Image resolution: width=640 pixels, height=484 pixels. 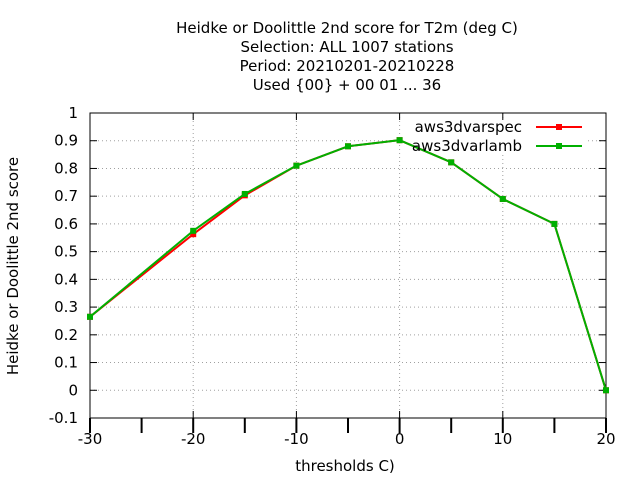 What do you see at coordinates (66, 168) in the screenshot?
I see `y-tick-label: 0.8` at bounding box center [66, 168].